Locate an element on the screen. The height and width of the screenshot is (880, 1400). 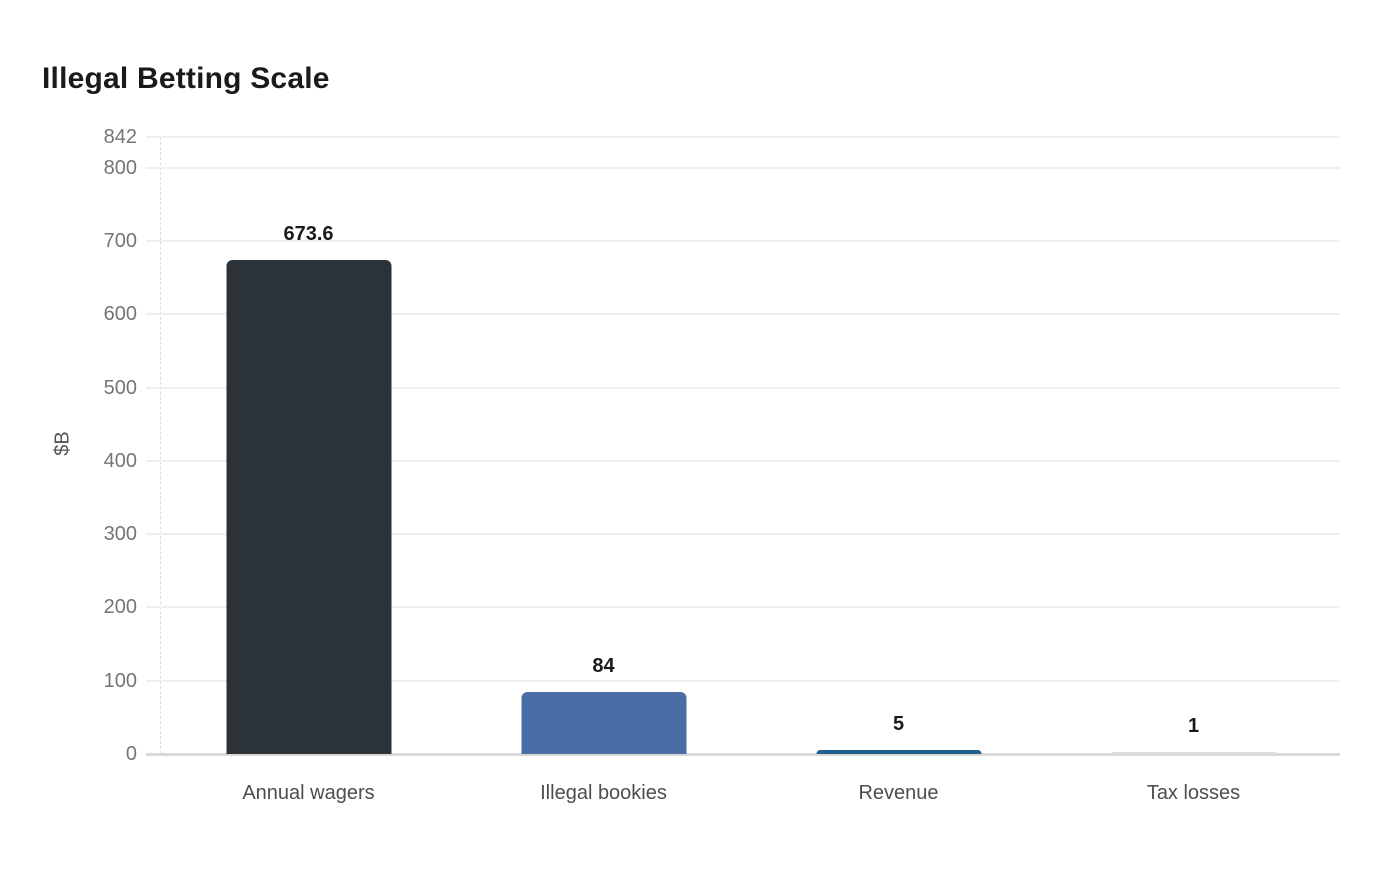
y-tick-label-500: 500 is located at coordinates (120, 387).